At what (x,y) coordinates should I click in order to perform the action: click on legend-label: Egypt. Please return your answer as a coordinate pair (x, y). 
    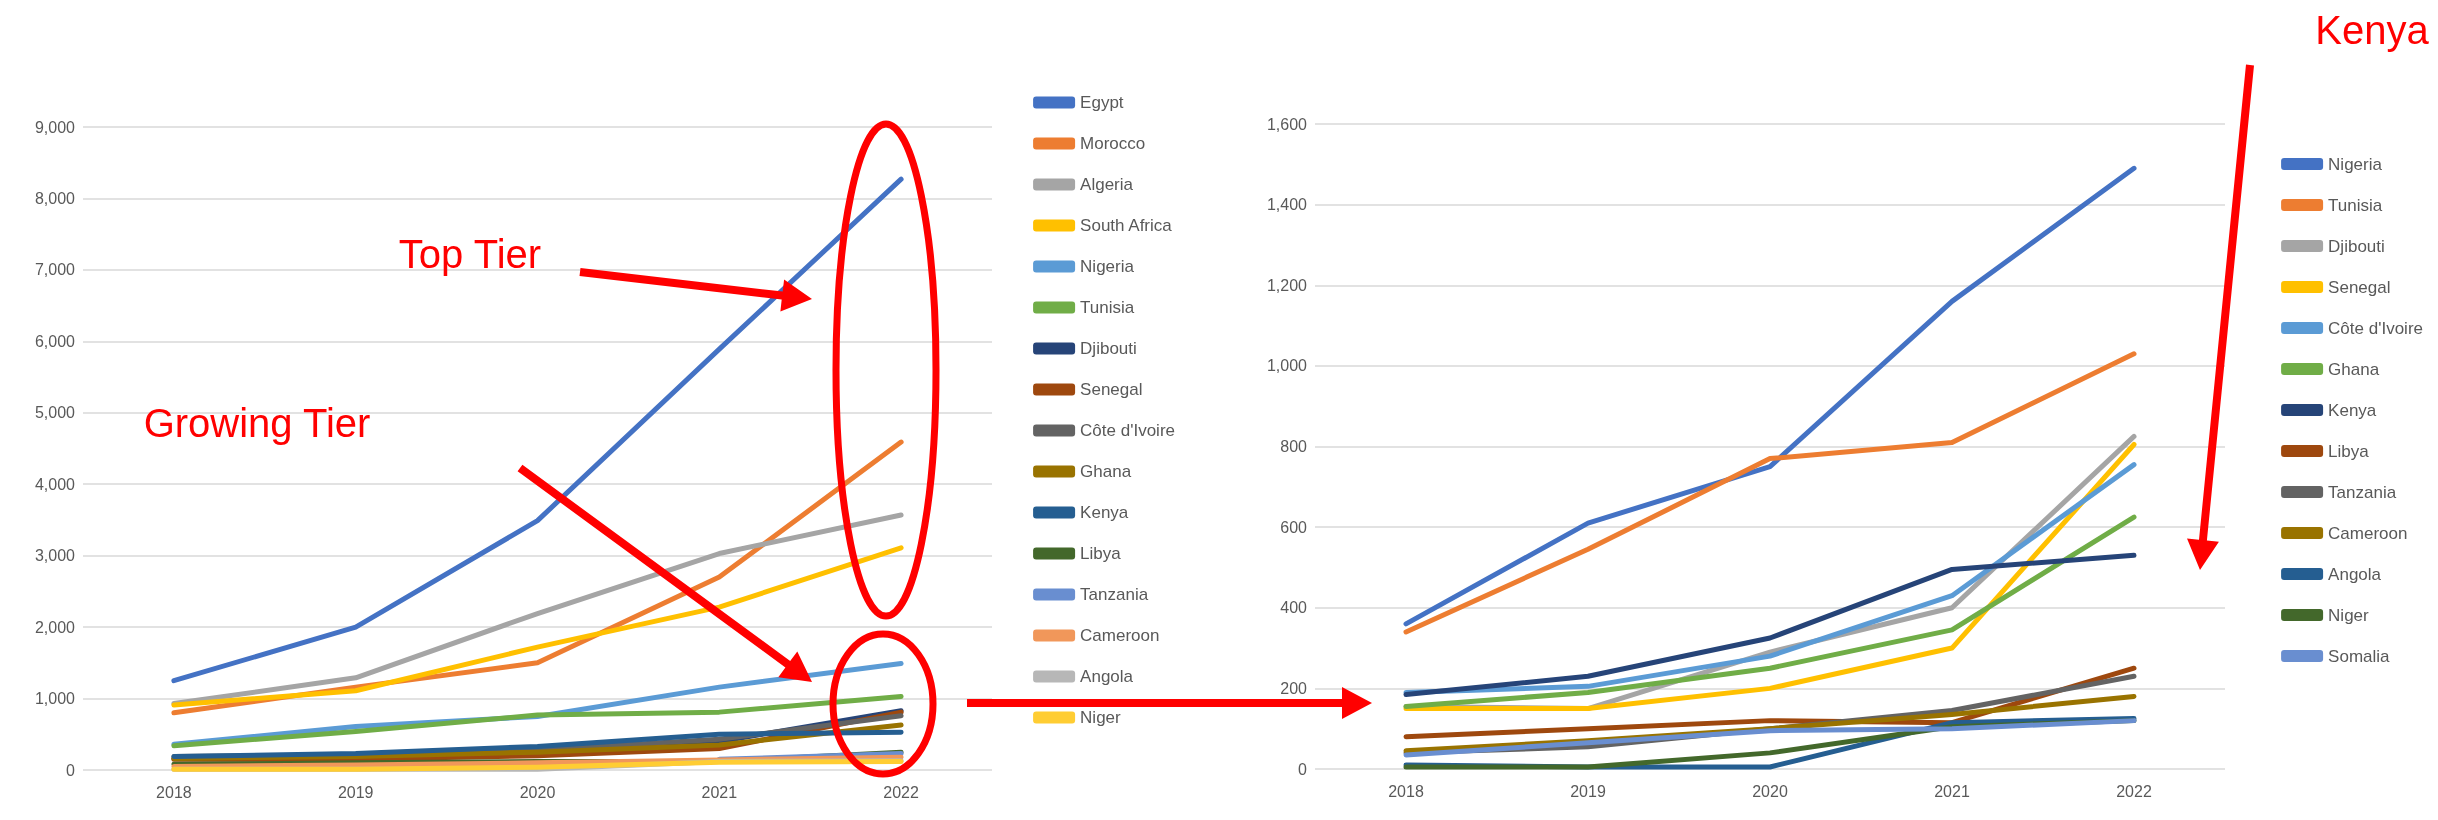
    Looking at the image, I should click on (1102, 102).